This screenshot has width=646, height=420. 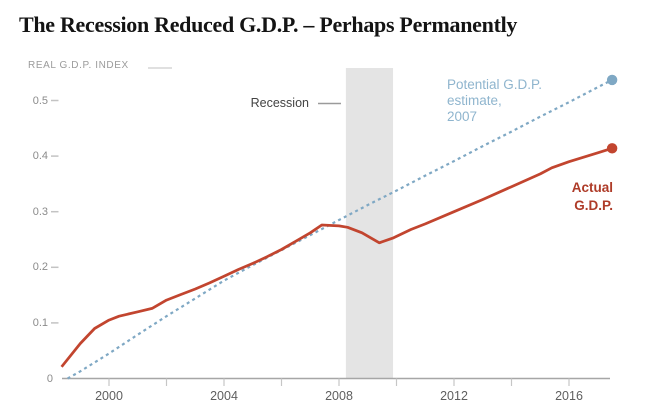 What do you see at coordinates (78, 65) in the screenshot?
I see `y-axis-unit-label: REAL G.D.P. INDEX` at bounding box center [78, 65].